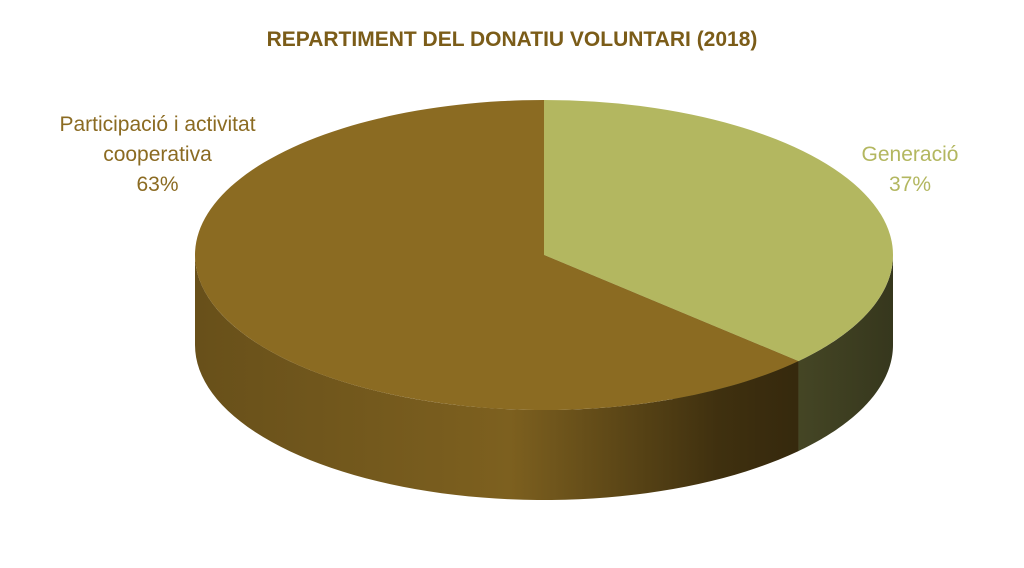 Image resolution: width=1024 pixels, height=568 pixels. I want to click on category-label: Participació i activitat cooperativa, so click(157, 139).